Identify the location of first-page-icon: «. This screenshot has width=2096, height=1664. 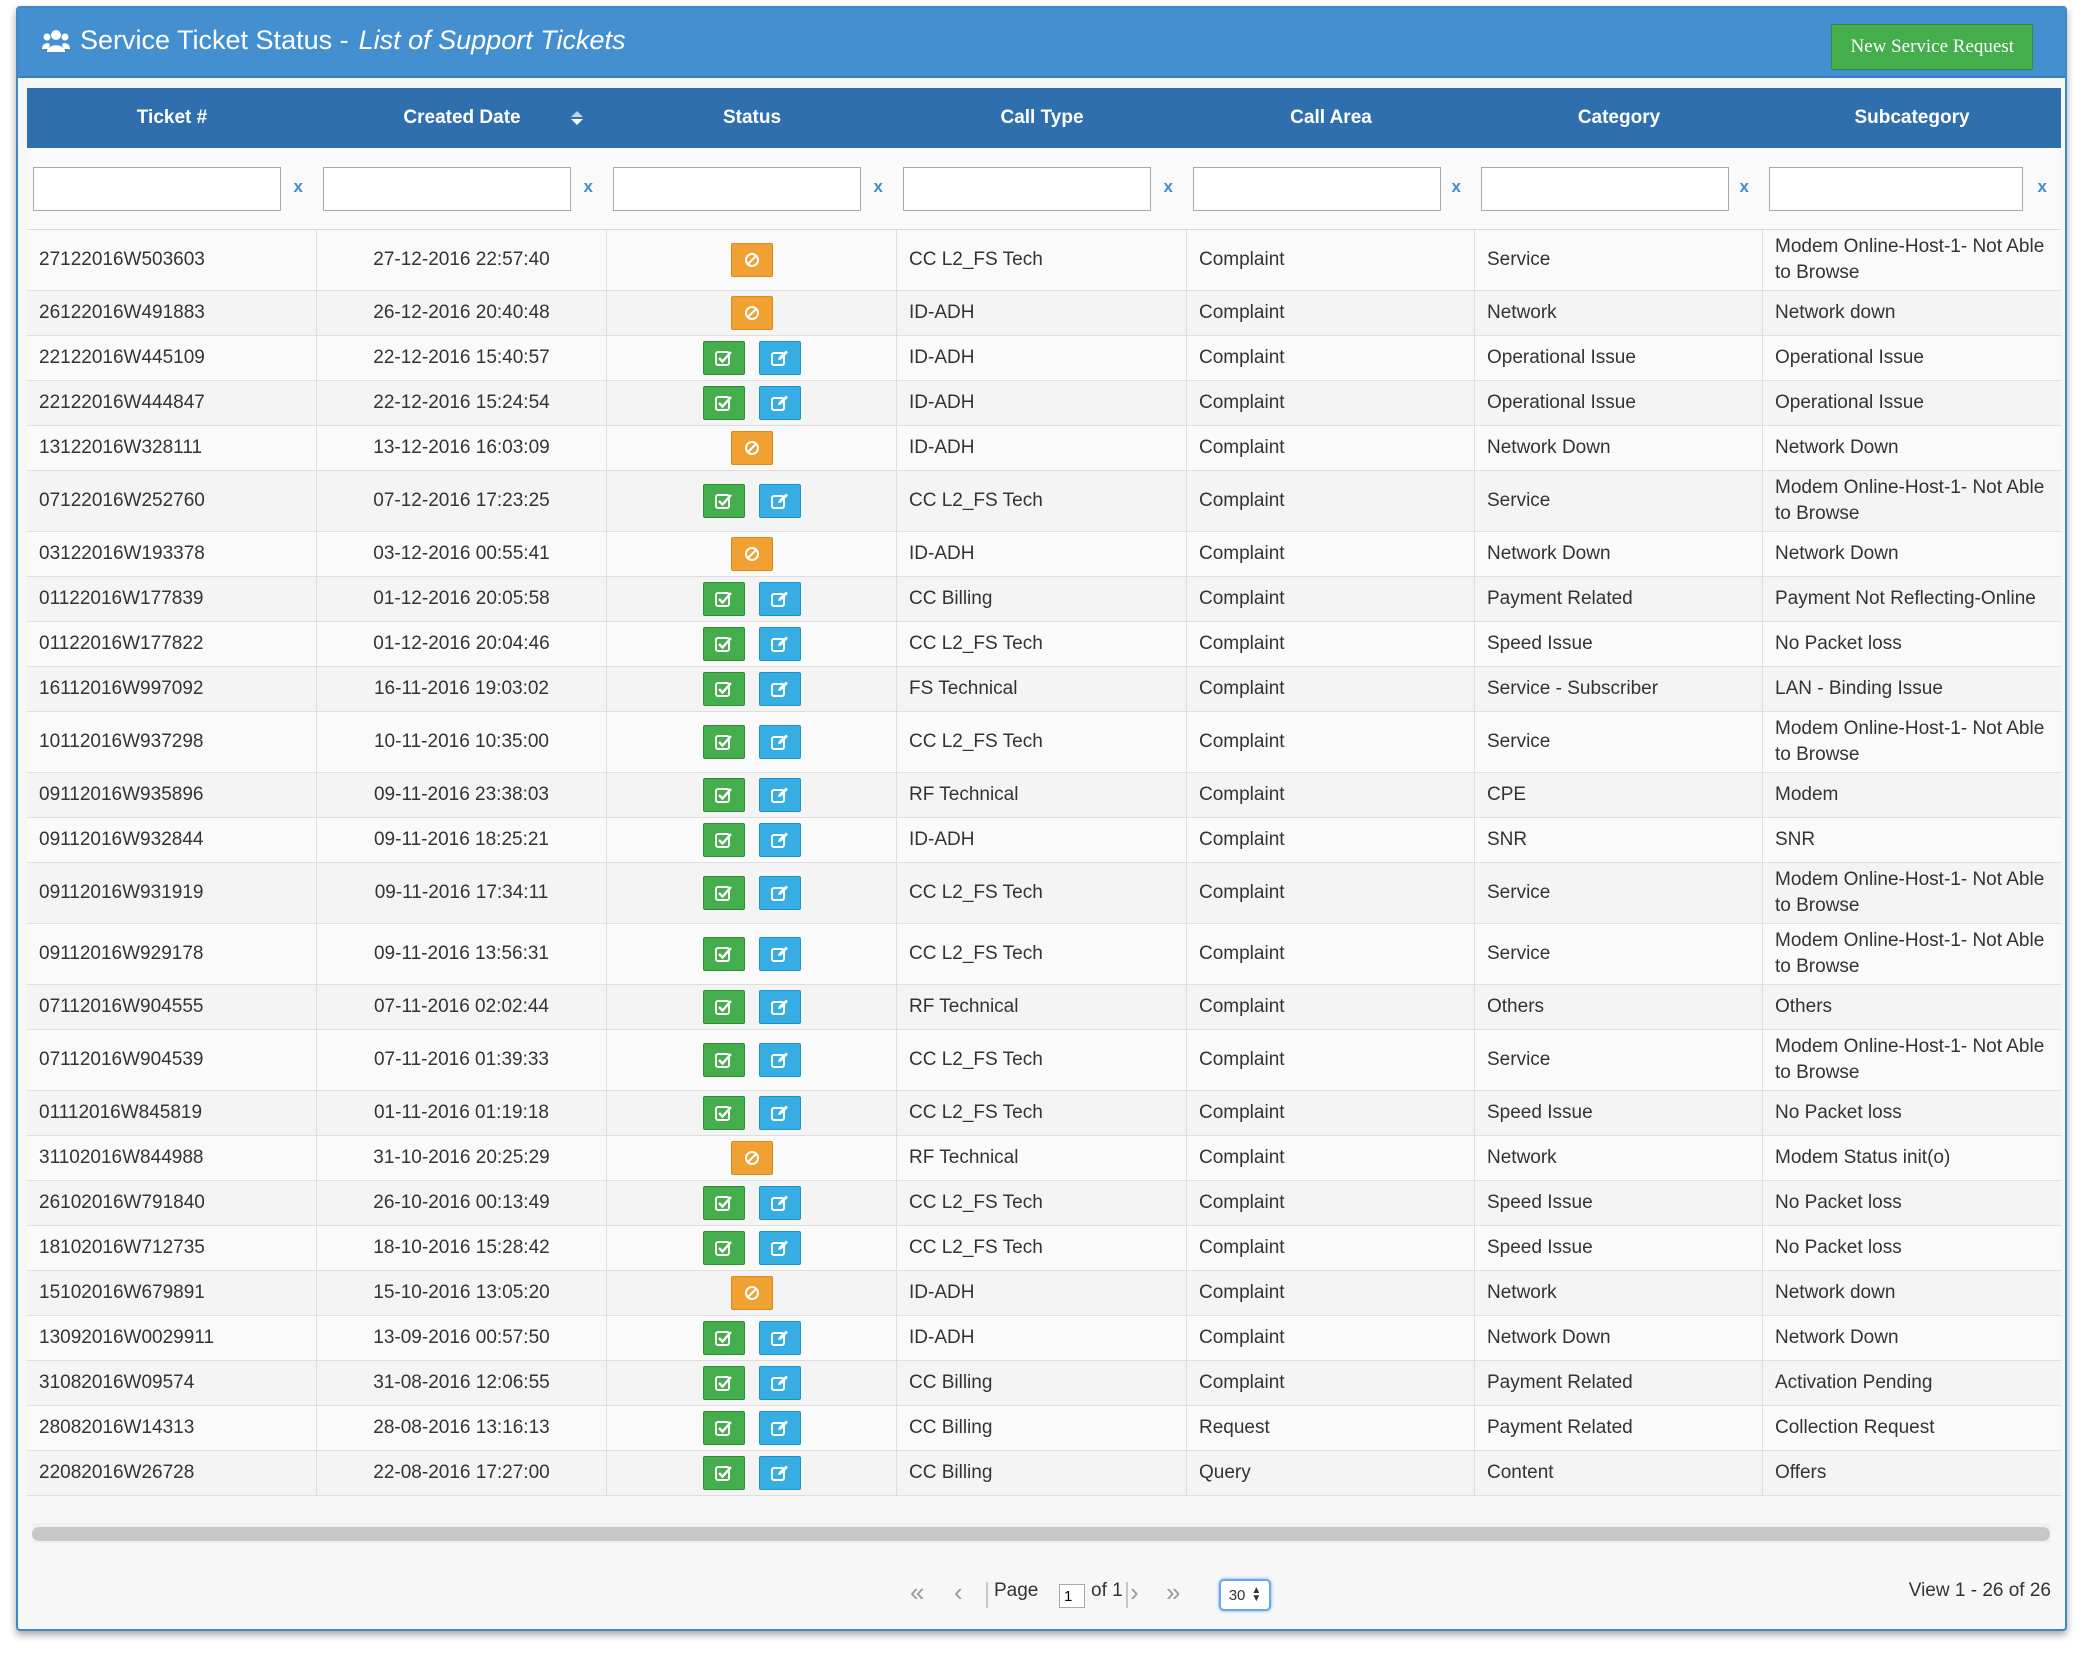
(917, 1592).